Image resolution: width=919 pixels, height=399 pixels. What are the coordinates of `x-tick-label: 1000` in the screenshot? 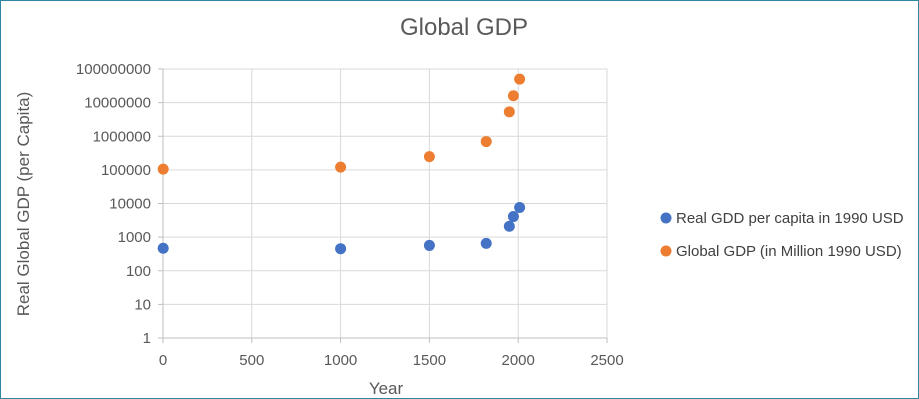 It's located at (340, 360).